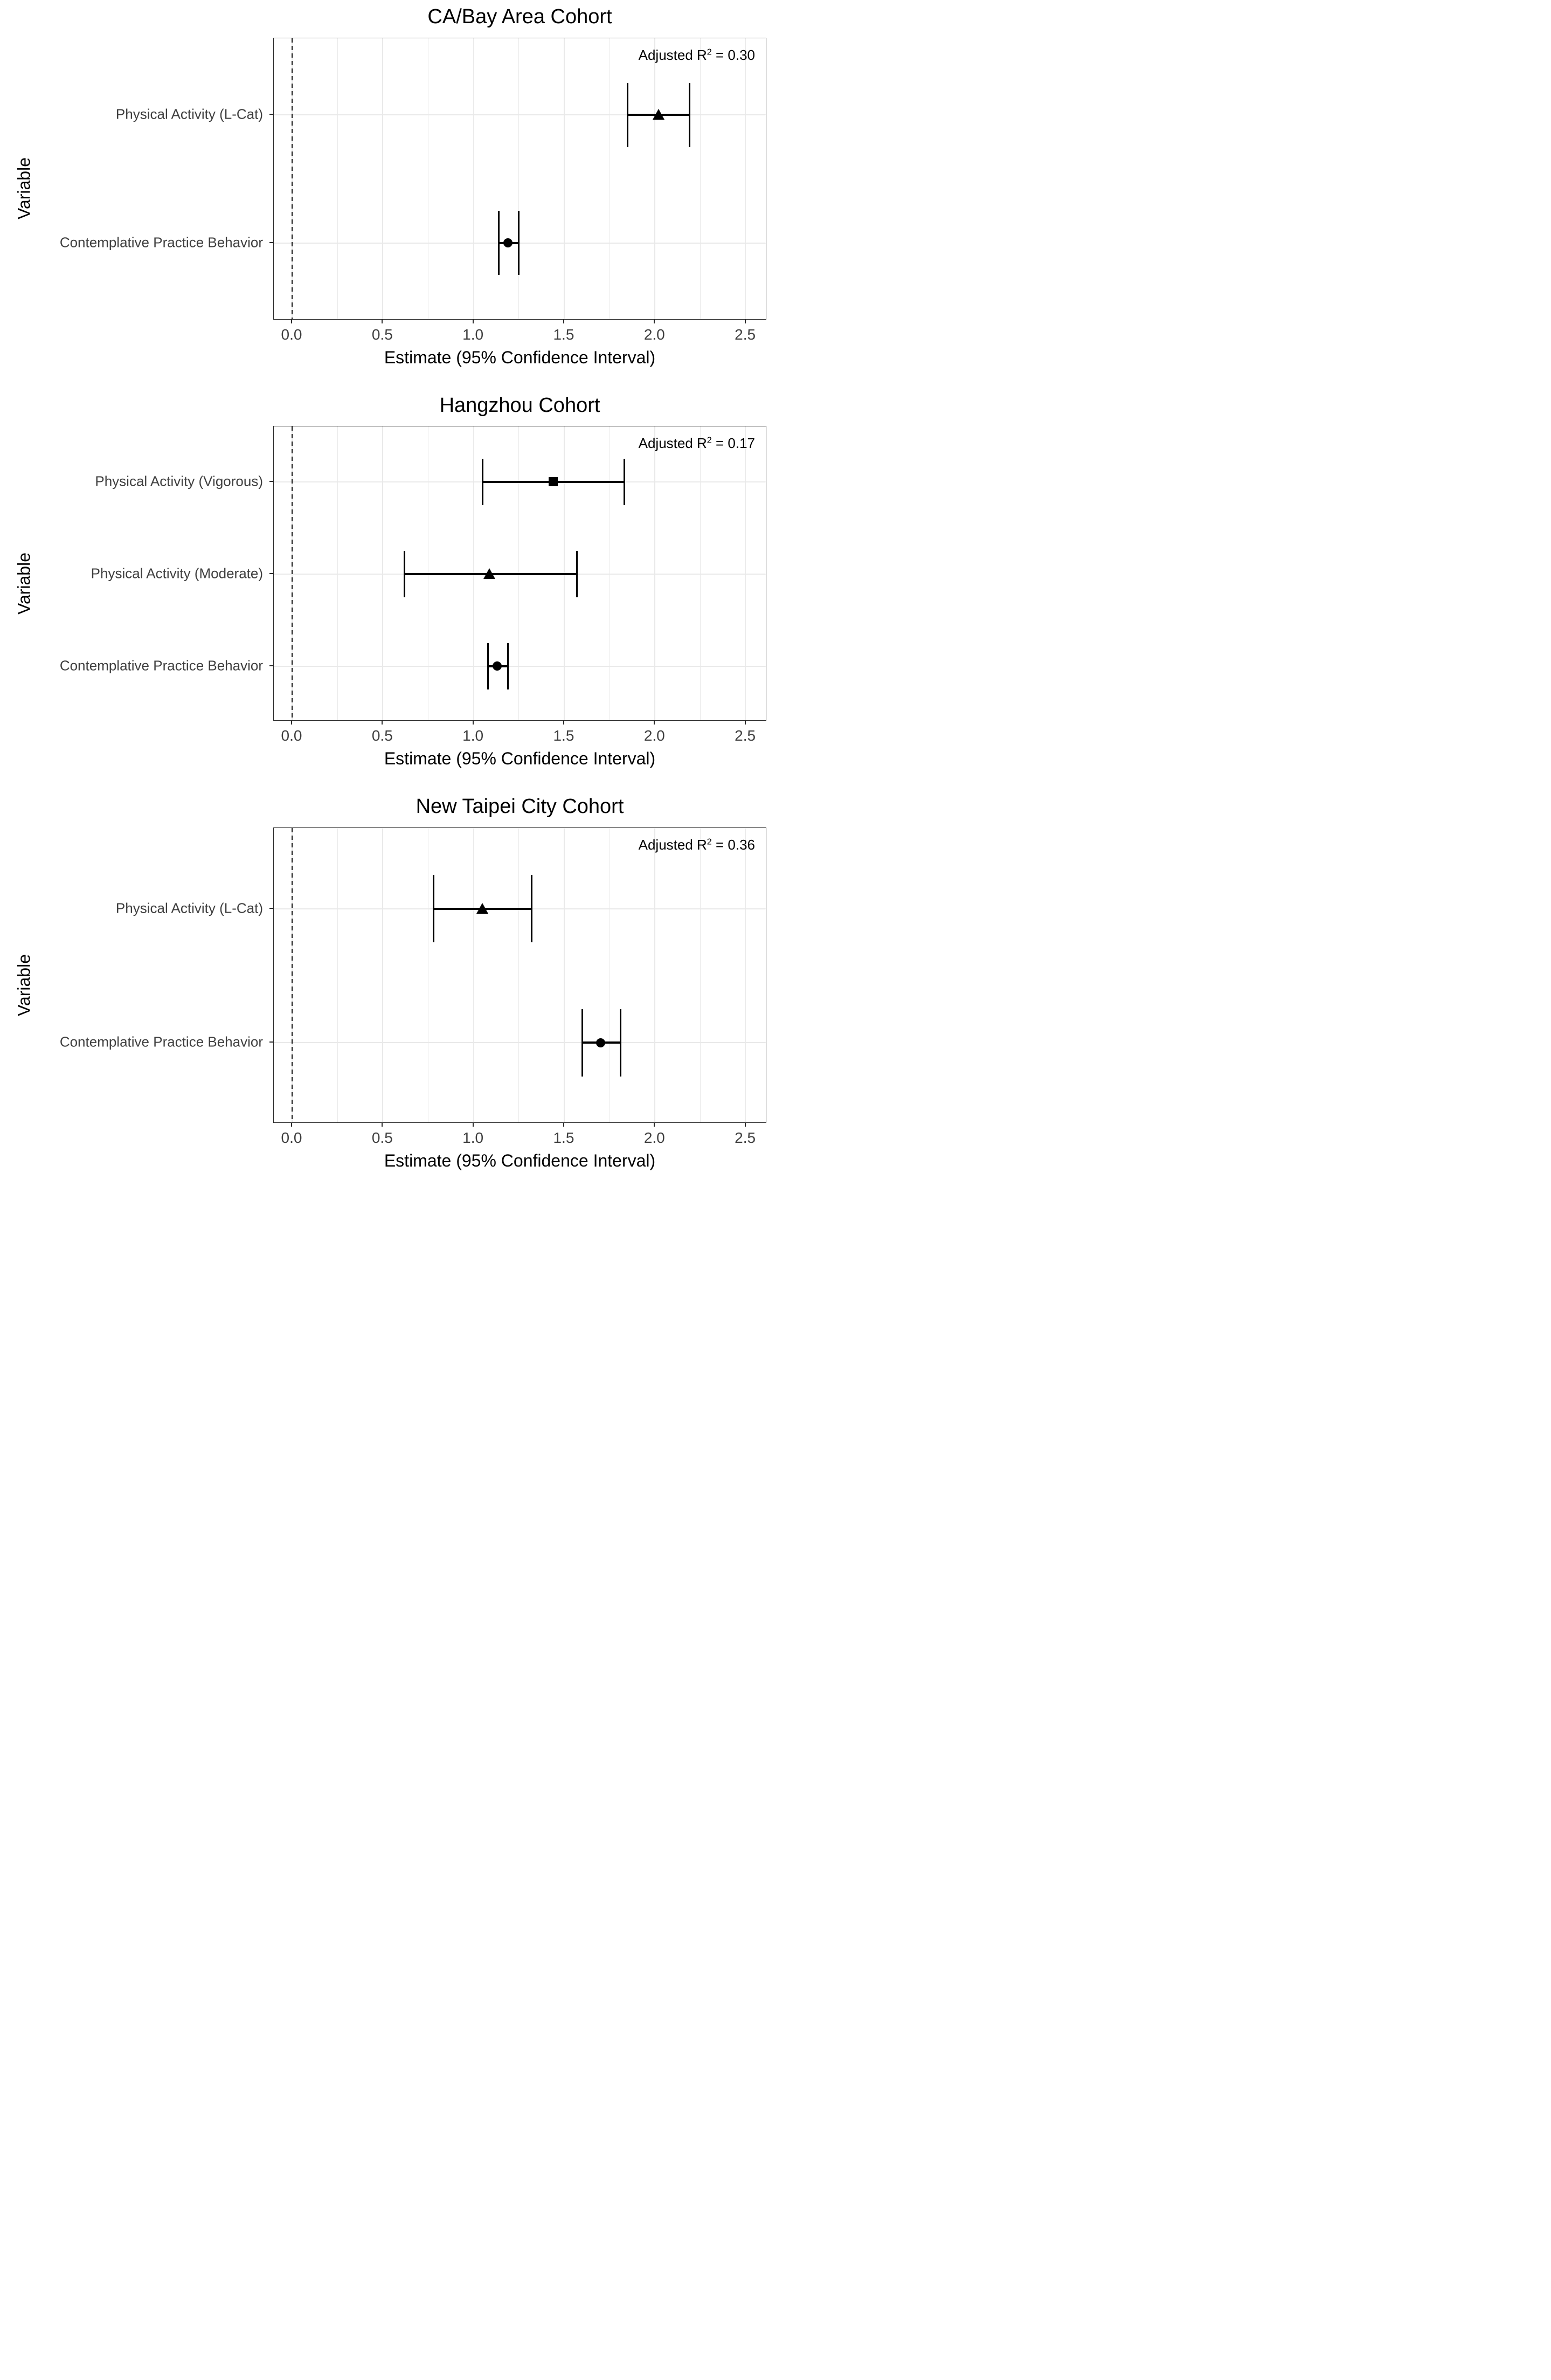 This screenshot has height=2380, width=1551. Describe the element at coordinates (177, 573) in the screenshot. I see `category-label: Physical Activity (Moderate)` at that location.